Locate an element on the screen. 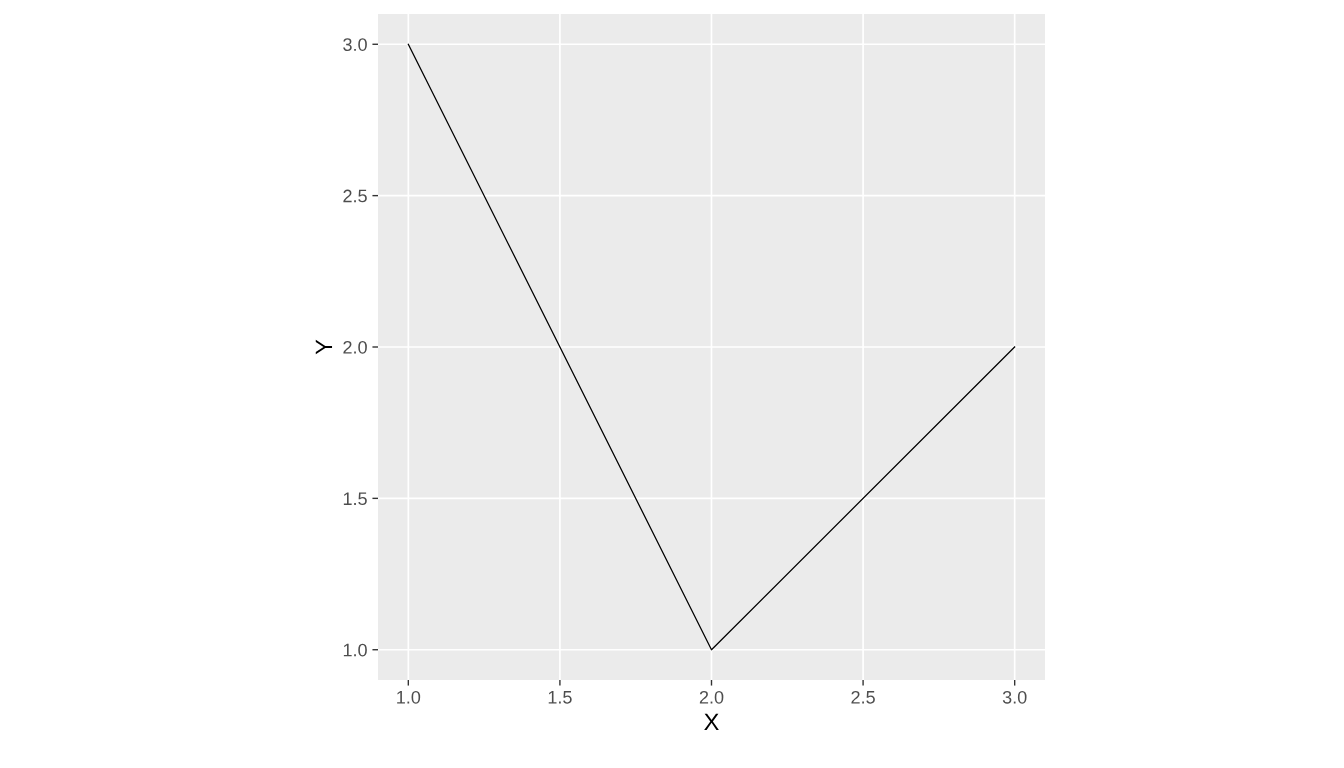 This screenshot has width=1344, height=768. x-tick-label: 1.0 is located at coordinates (409, 697).